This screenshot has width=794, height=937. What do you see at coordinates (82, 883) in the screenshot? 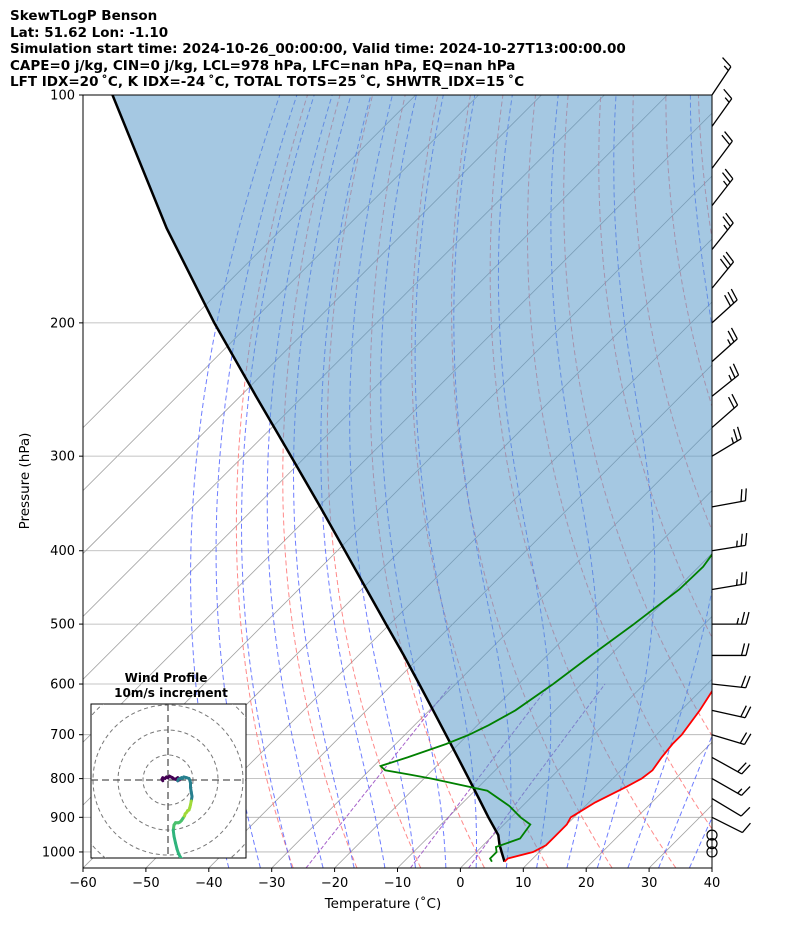
I see `x-tick-label: −60` at bounding box center [82, 883].